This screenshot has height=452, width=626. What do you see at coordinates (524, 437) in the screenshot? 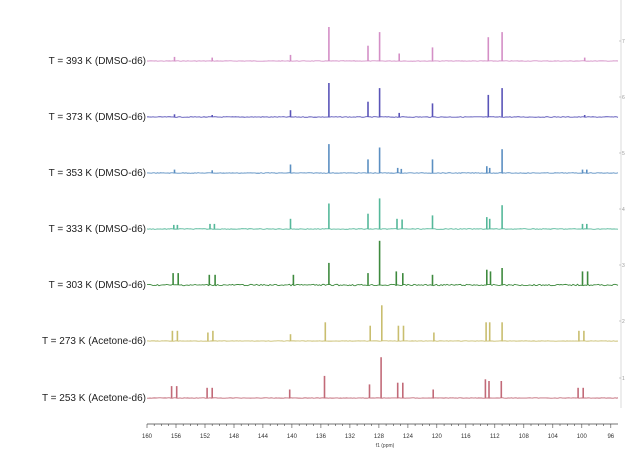
I see `x-tick-label-108: 108` at bounding box center [524, 437].